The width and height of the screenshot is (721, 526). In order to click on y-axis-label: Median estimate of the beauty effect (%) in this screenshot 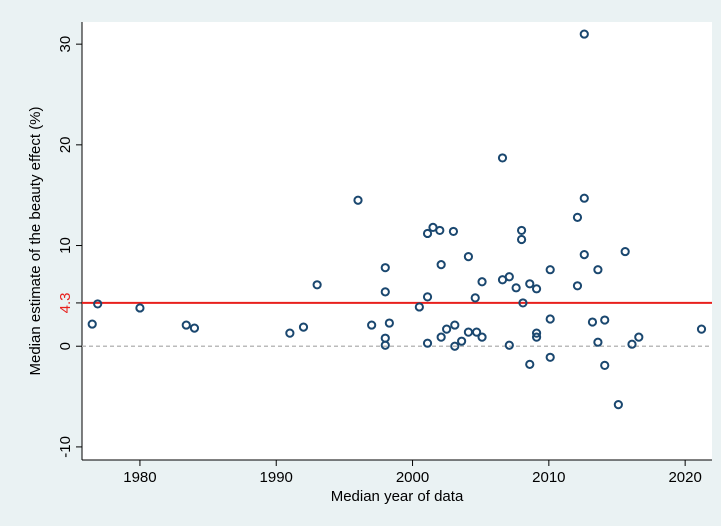, I will do `click(35, 240)`.